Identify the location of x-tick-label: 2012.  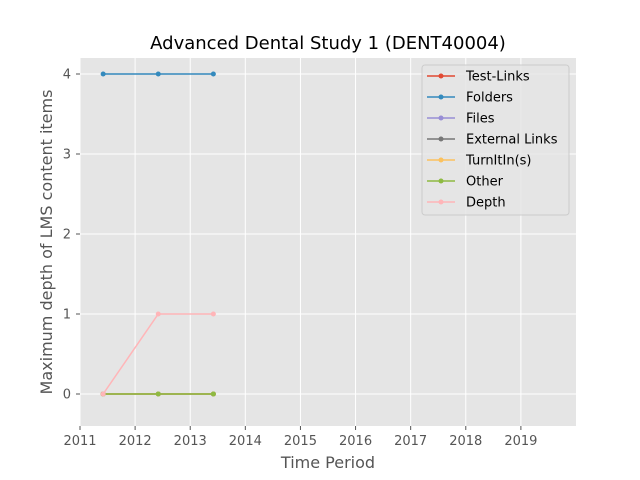
(135, 441).